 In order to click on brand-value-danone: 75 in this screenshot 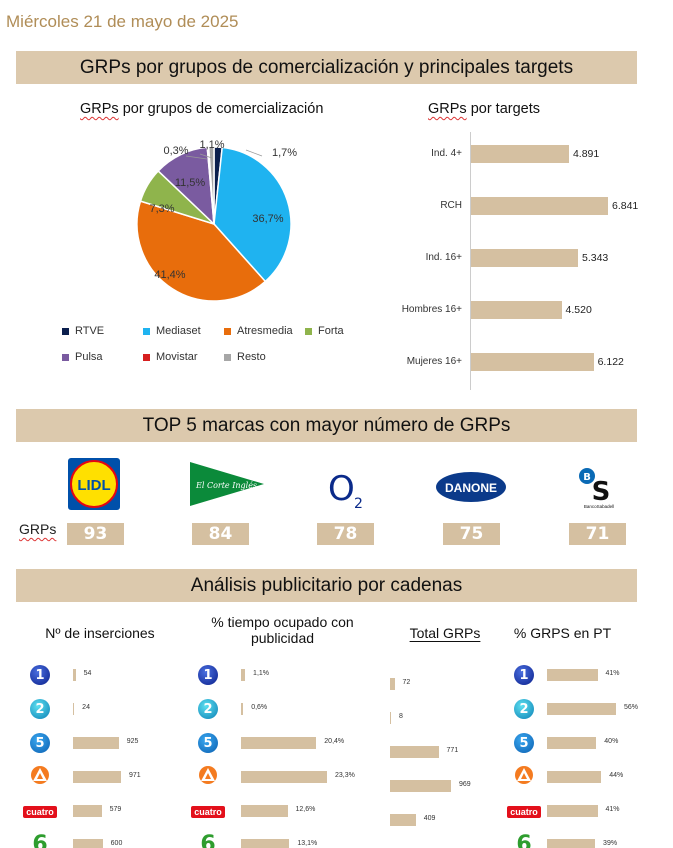, I will do `click(471, 534)`.